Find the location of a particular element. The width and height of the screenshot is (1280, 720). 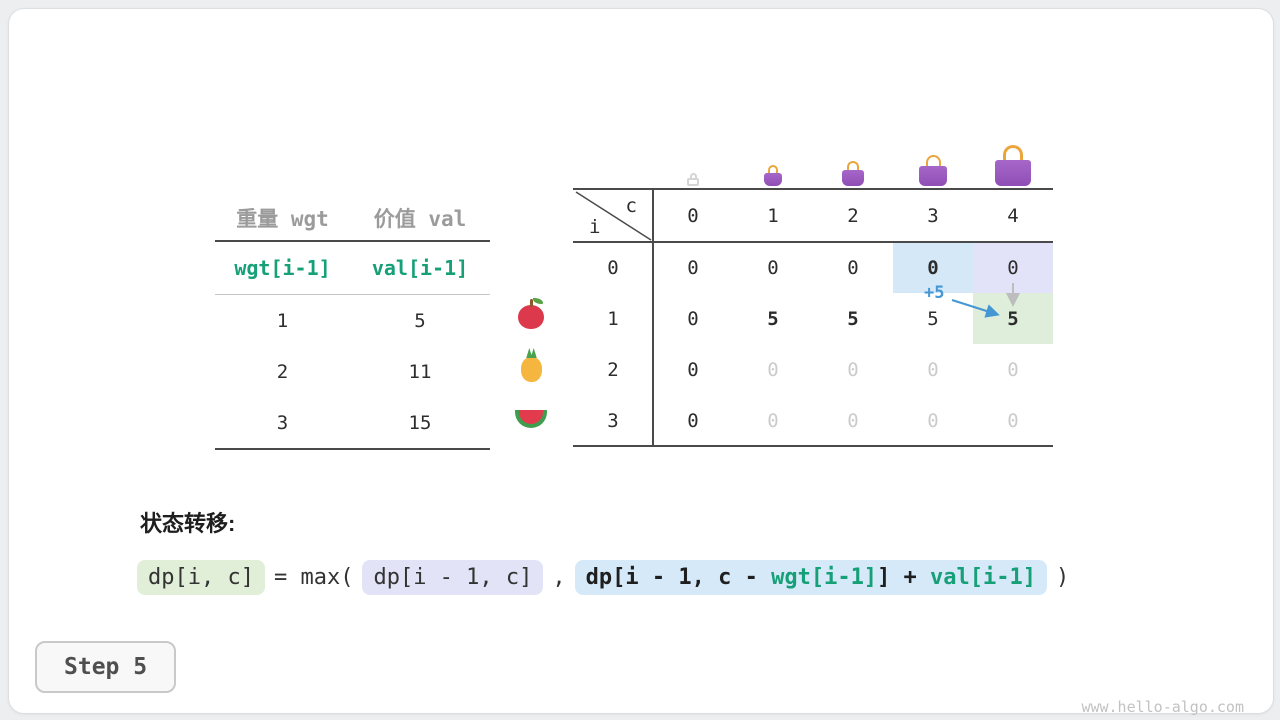

item-table-row: 2 11 is located at coordinates (352, 371).